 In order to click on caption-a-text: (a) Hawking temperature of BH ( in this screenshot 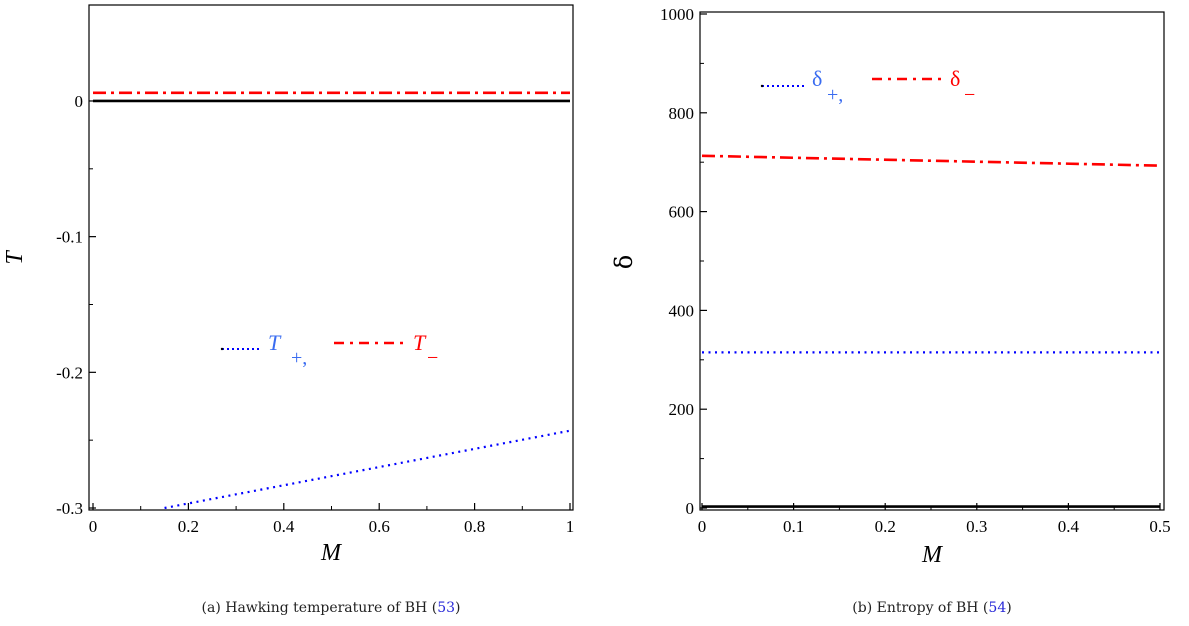, I will do `click(320, 608)`.